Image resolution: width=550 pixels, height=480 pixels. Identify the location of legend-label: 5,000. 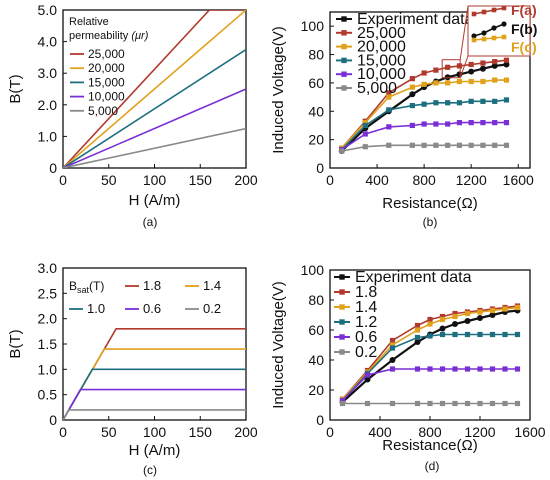
(377, 88).